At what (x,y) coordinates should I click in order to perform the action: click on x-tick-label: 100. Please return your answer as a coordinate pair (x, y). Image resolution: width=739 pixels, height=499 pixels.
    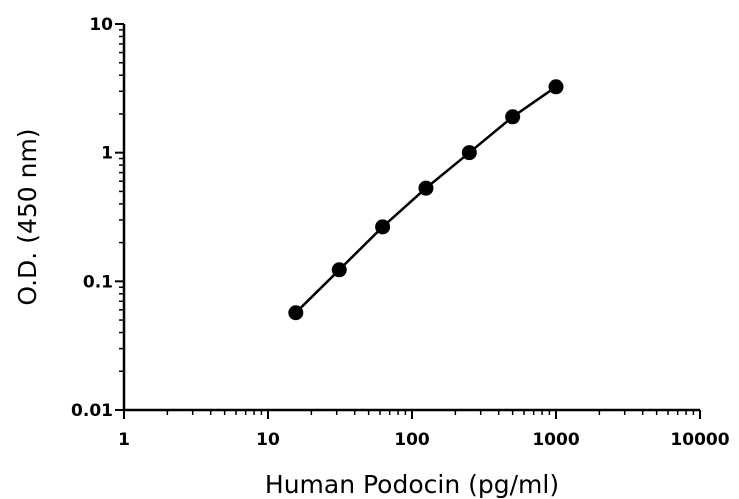
    Looking at the image, I should click on (412, 440).